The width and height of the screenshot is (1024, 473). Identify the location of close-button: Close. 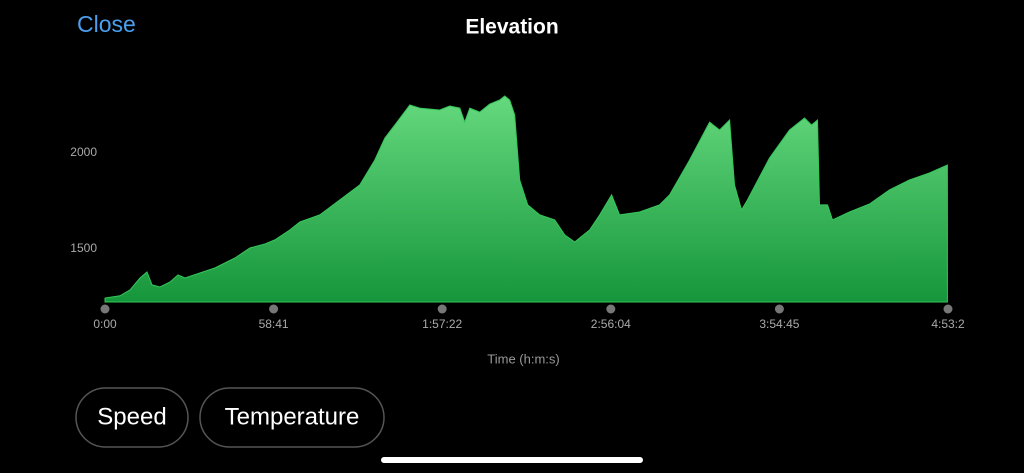
(106, 24).